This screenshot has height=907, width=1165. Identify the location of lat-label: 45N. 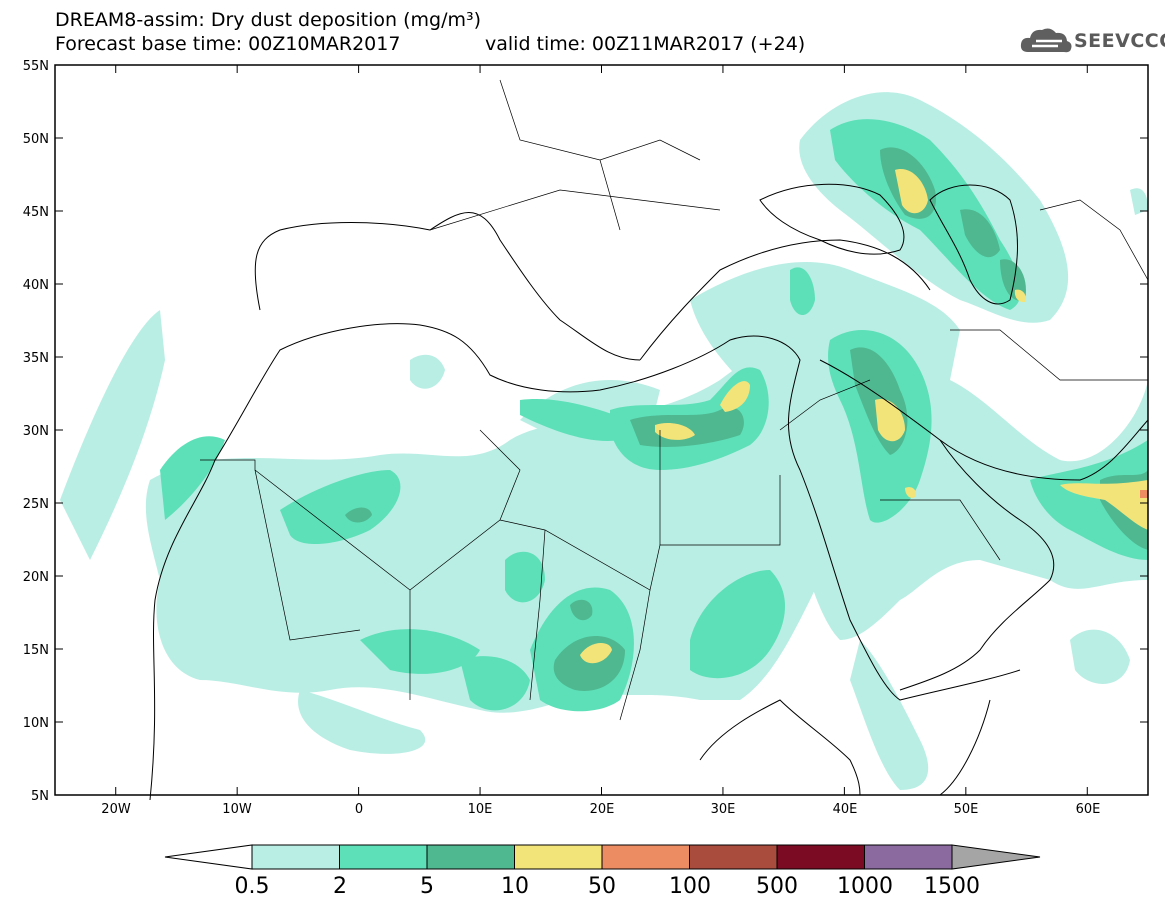
(36, 212).